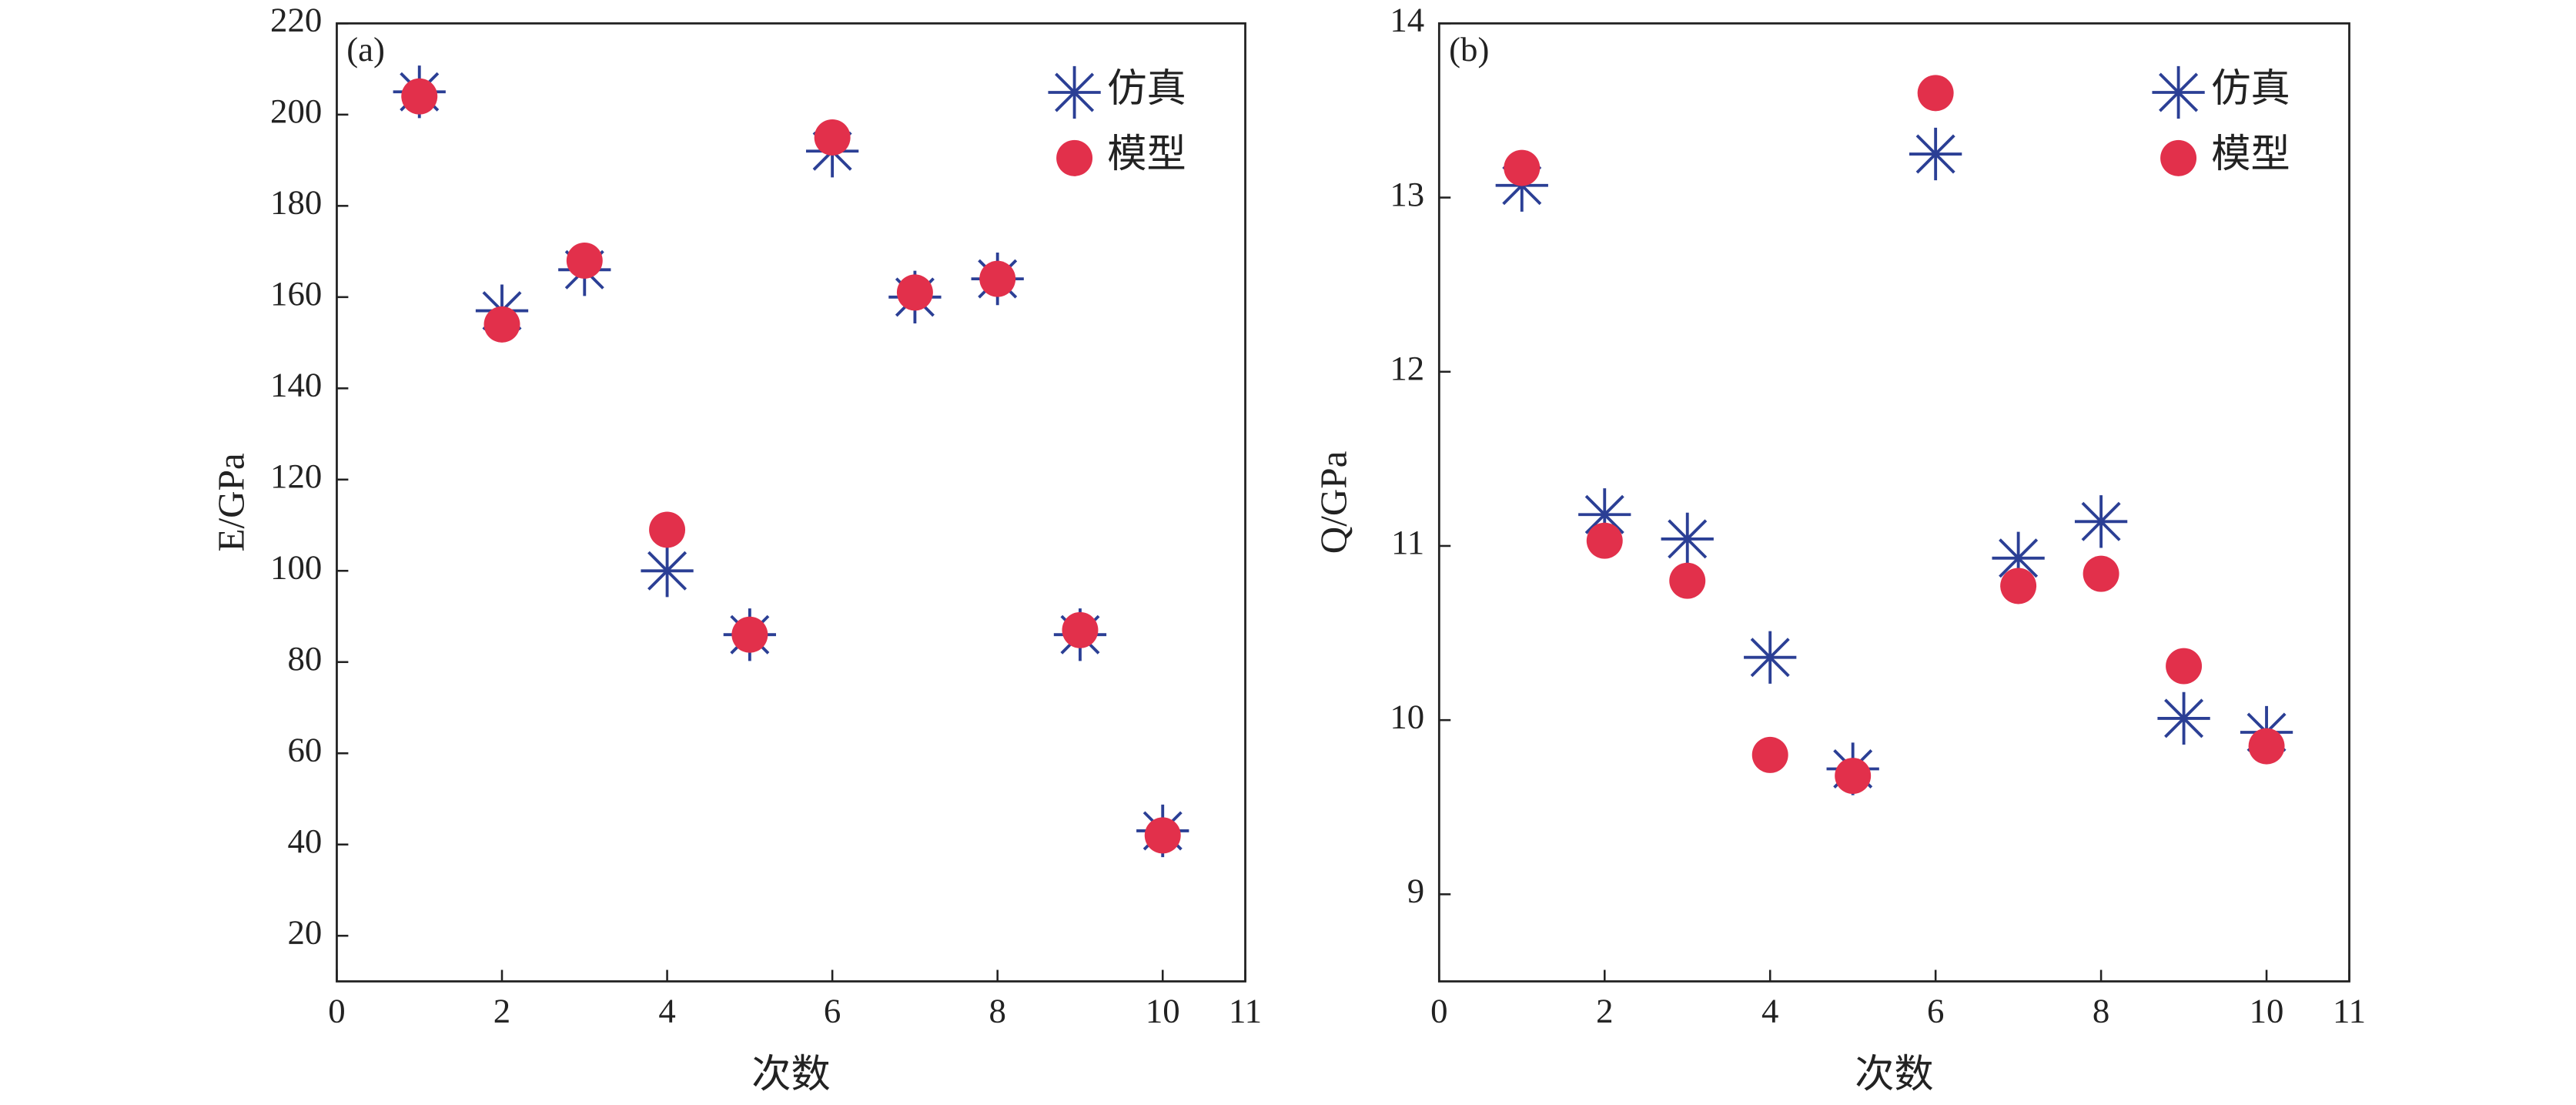  I want to click on y-tick-label: 140, so click(296, 385).